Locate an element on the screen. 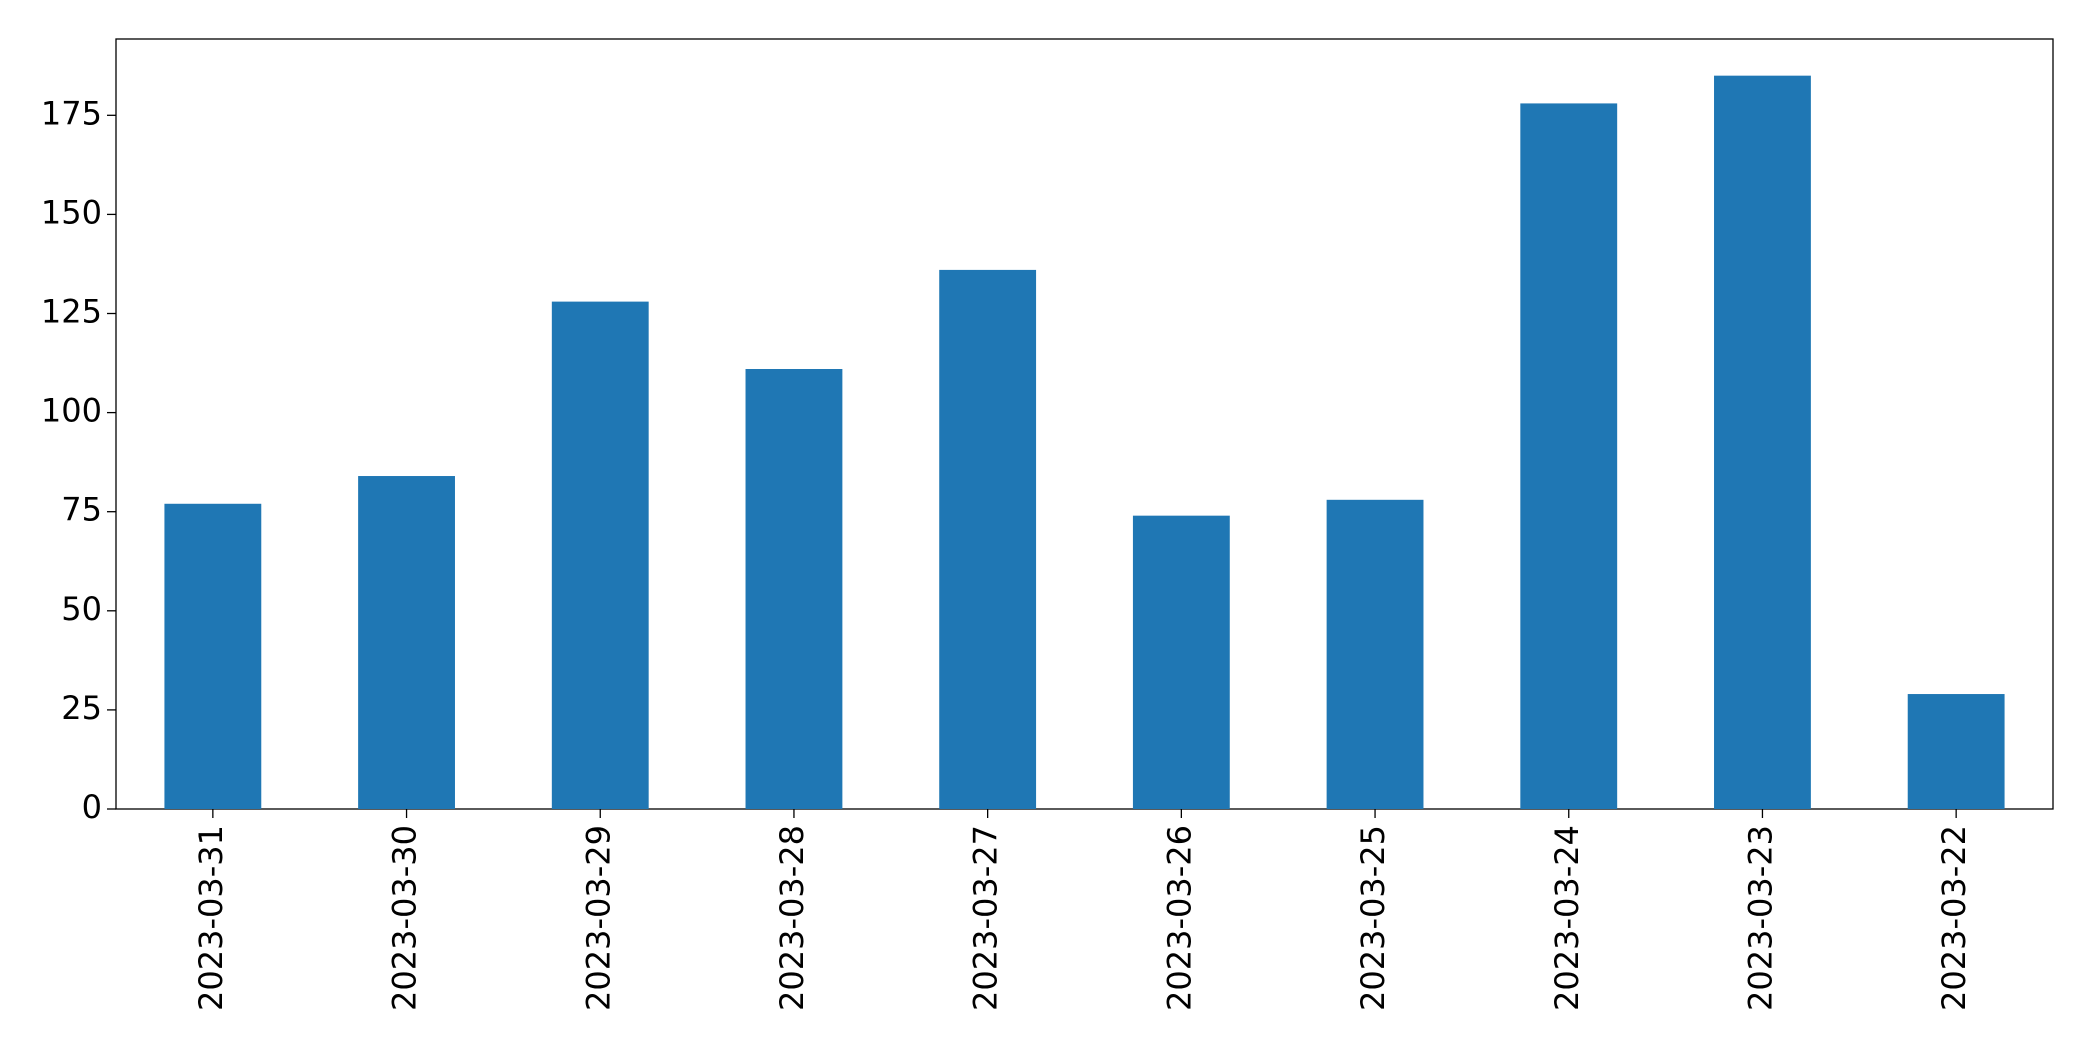 The image size is (2093, 1061). x-tick-label: 2023-03-24 is located at coordinates (1567, 918).